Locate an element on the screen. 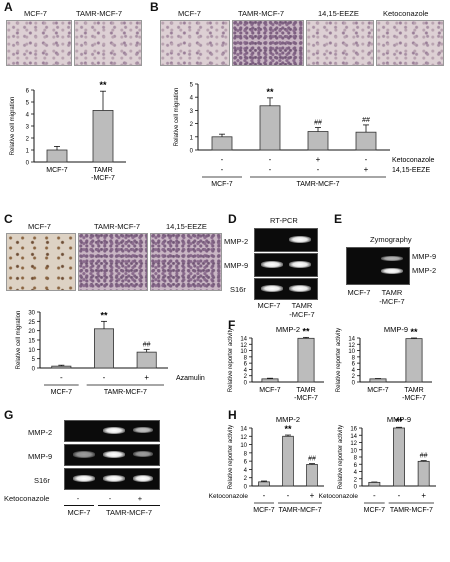 The width and height of the screenshot is (450, 562). b-row2-1: - is located at coordinates (270, 169).